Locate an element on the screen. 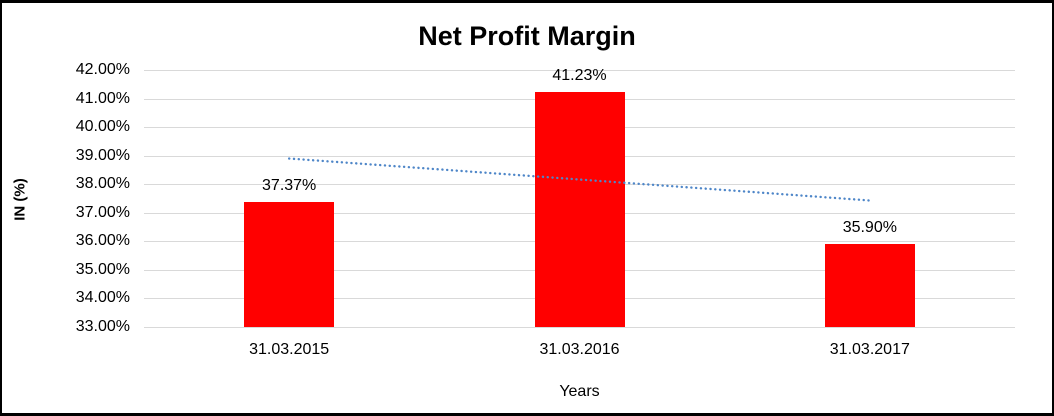 The image size is (1054, 416). y-tick-label: 34.00% is located at coordinates (102, 298).